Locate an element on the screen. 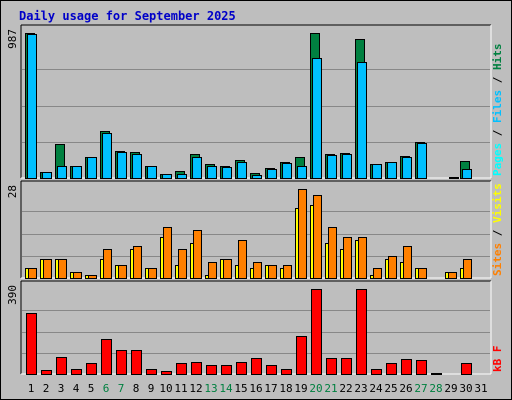 This screenshot has width=512, height=400. day-label-12: 12 is located at coordinates (195, 388).